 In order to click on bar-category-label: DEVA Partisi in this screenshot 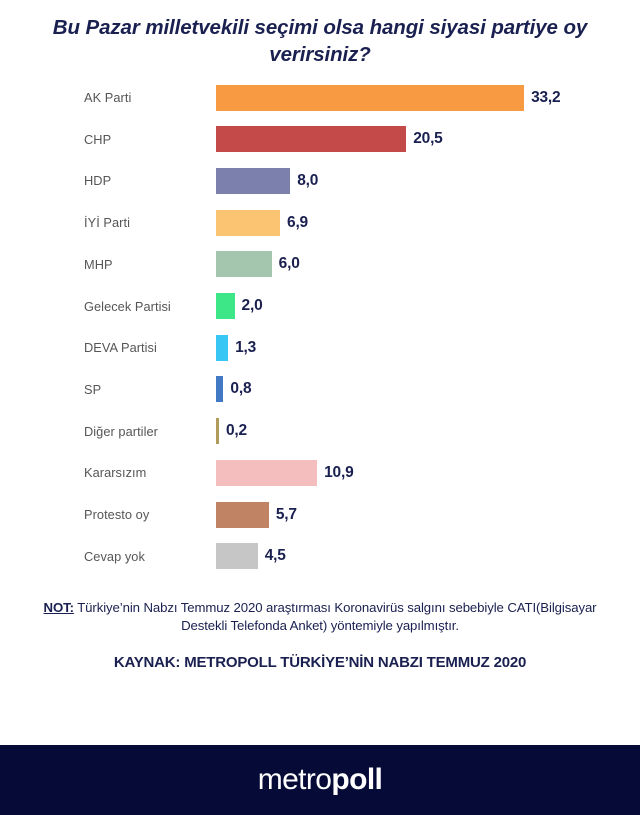, I will do `click(120, 348)`.